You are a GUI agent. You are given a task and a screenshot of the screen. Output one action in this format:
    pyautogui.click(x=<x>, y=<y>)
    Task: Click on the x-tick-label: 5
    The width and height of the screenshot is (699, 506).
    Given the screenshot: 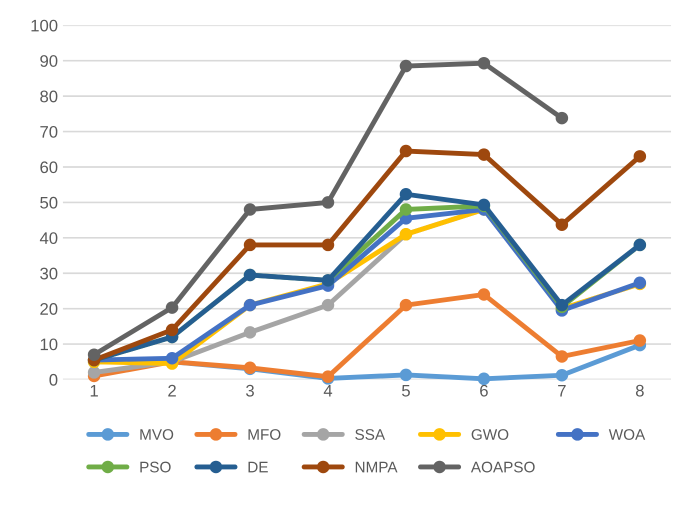 What is the action you would take?
    pyautogui.click(x=406, y=390)
    